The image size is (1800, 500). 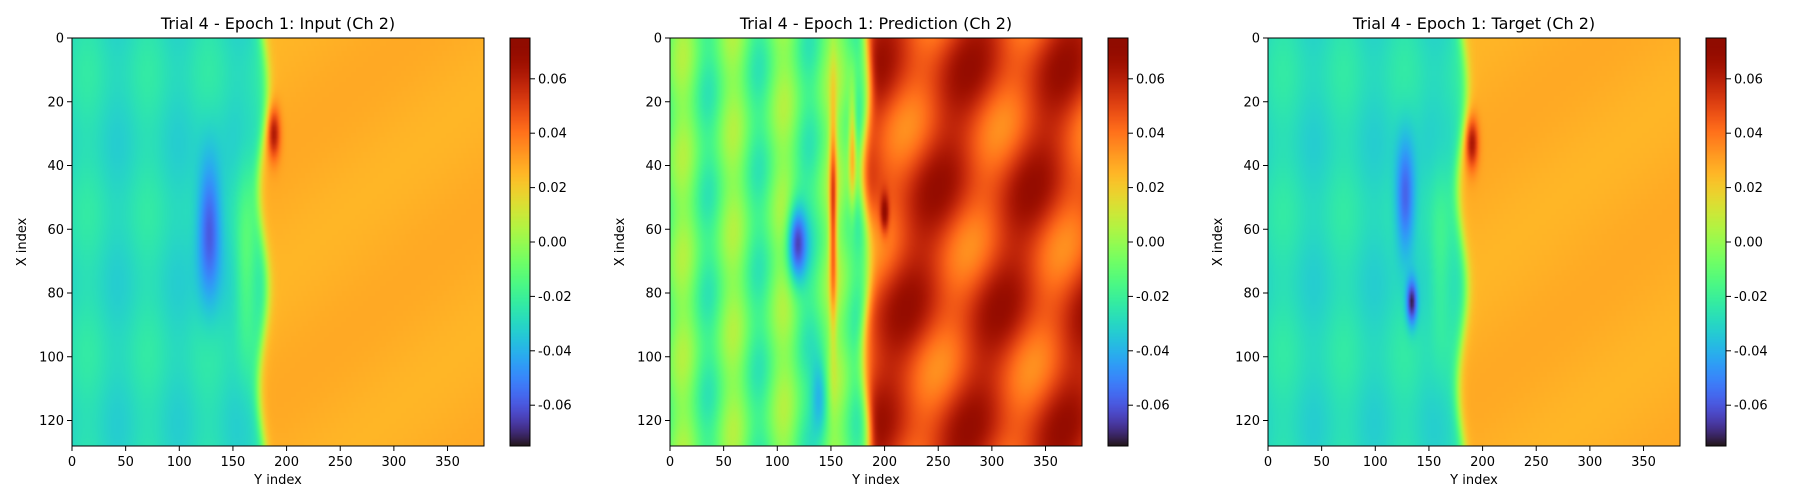 What do you see at coordinates (1473, 23) in the screenshot?
I see `chart-title: Trial 4 - Epoch 1: Target (Ch 2)` at bounding box center [1473, 23].